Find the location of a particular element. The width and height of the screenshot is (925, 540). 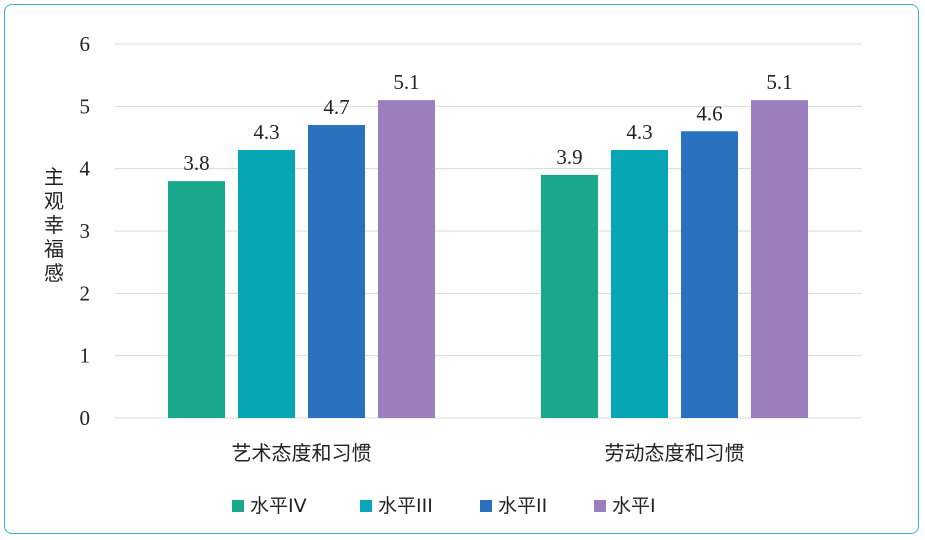

y-axis-ticks: 0 1 2 3 4 5 6 is located at coordinates (85, 231).